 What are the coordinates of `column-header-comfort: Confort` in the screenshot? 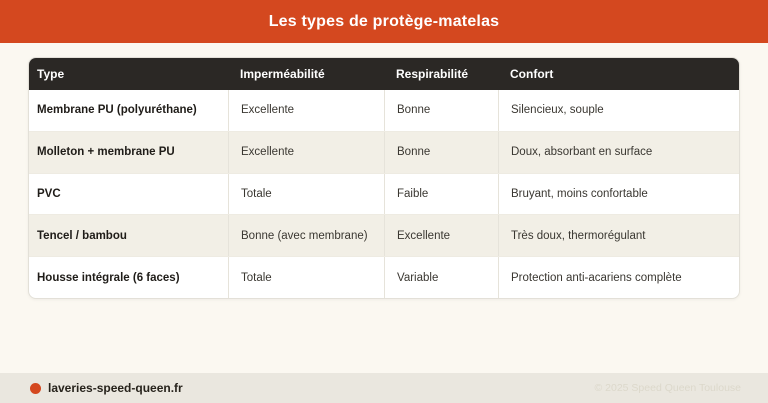 It's located at (532, 74).